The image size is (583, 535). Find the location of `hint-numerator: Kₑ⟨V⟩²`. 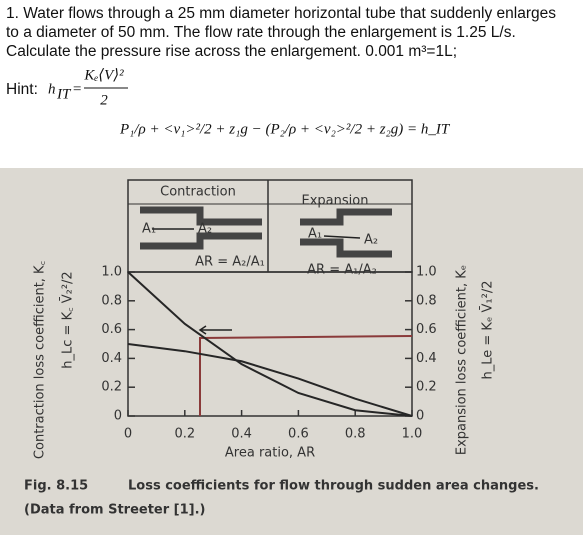

hint-numerator: Kₑ⟨V⟩² is located at coordinates (103, 75).